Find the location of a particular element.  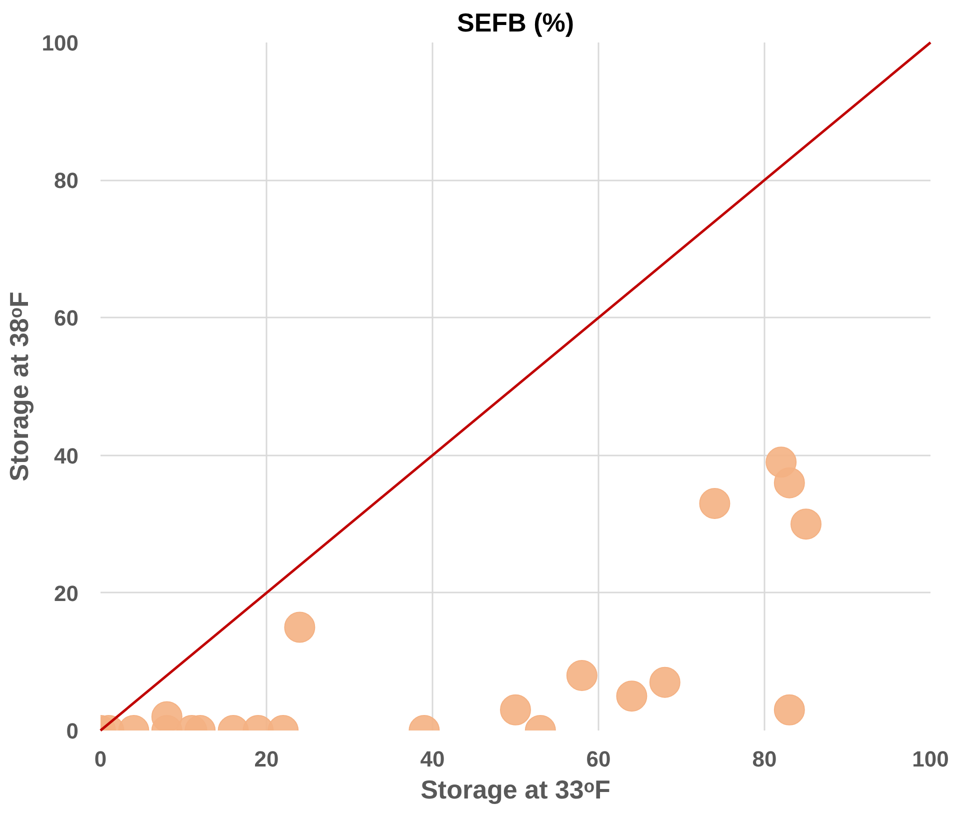

x-tick-label: 40 is located at coordinates (432, 759).